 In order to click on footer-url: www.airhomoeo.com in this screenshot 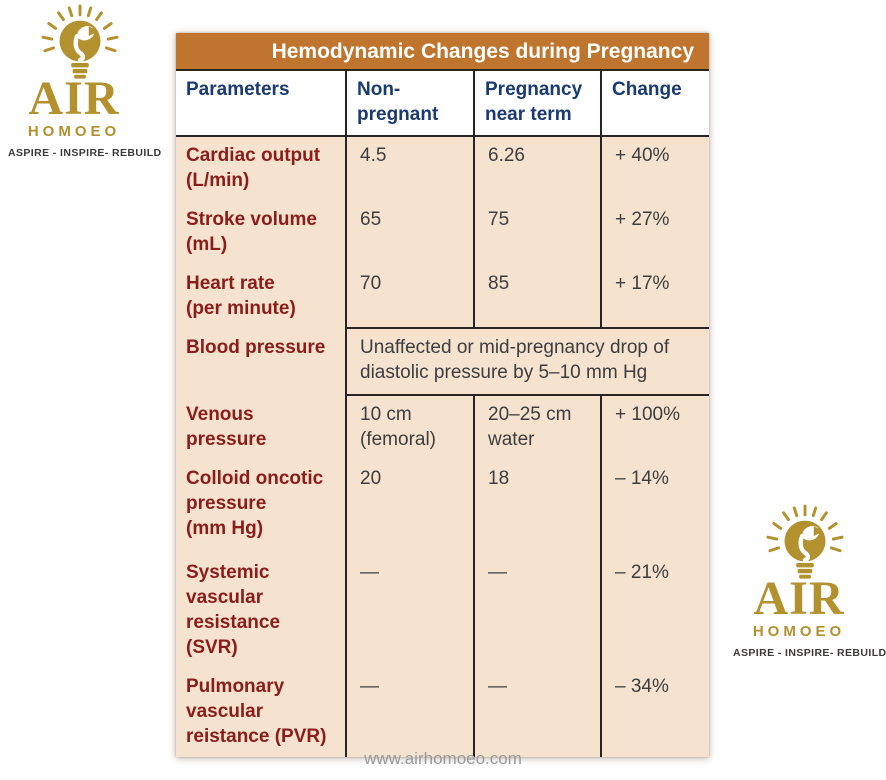, I will do `click(443, 758)`.